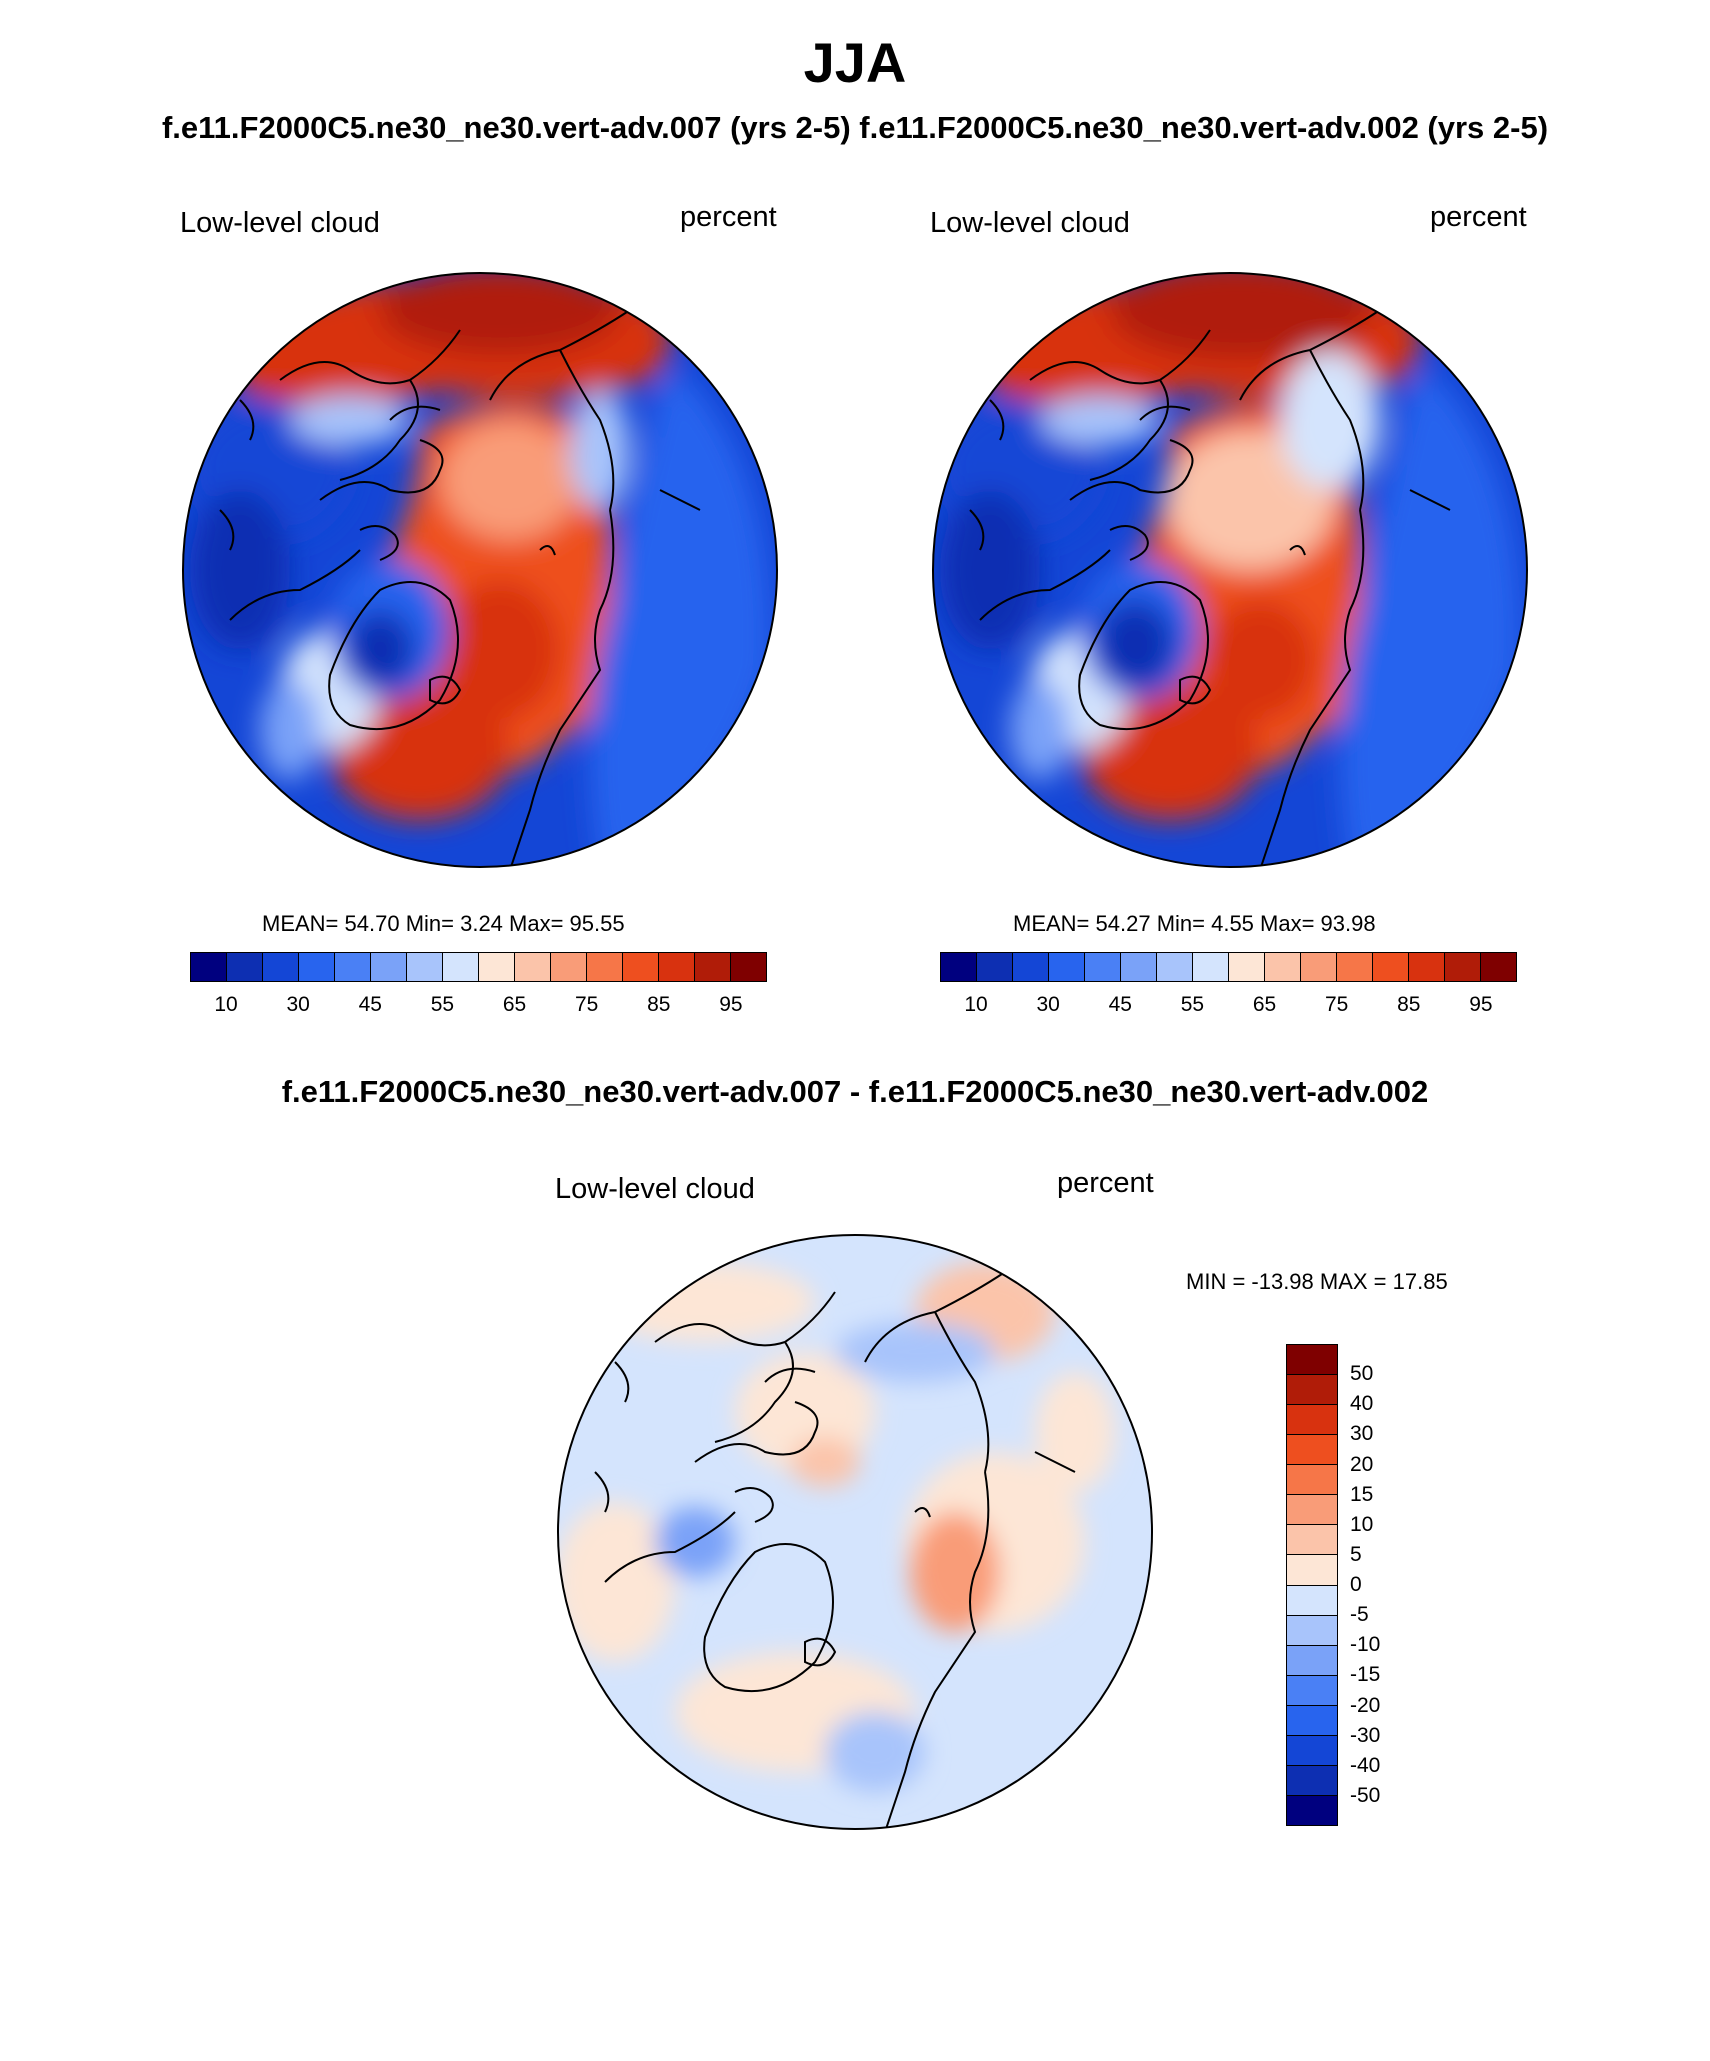  What do you see at coordinates (655, 1189) in the screenshot?
I see `diff-variable-label: Low-level cloud` at bounding box center [655, 1189].